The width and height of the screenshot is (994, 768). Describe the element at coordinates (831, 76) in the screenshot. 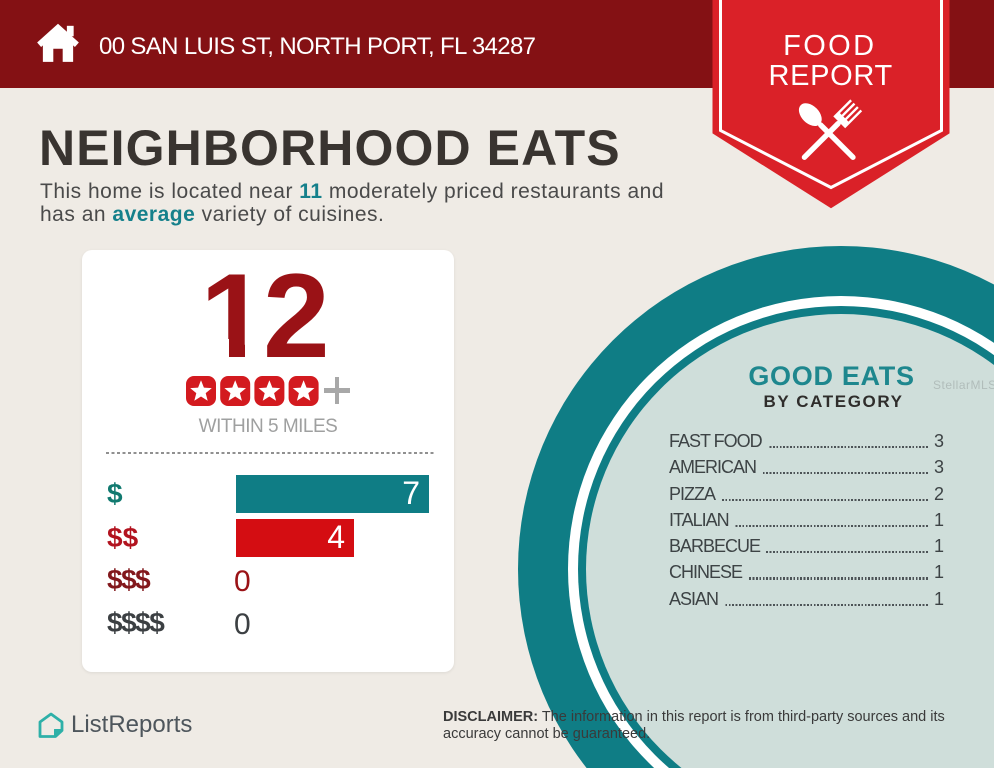

I see `svg-text: REPORT` at that location.